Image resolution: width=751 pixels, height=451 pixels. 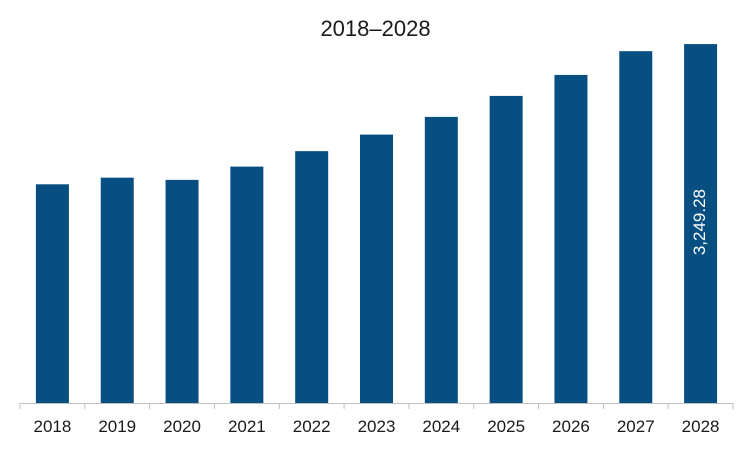 I want to click on x-tick-label-2023: 2023, so click(x=377, y=426).